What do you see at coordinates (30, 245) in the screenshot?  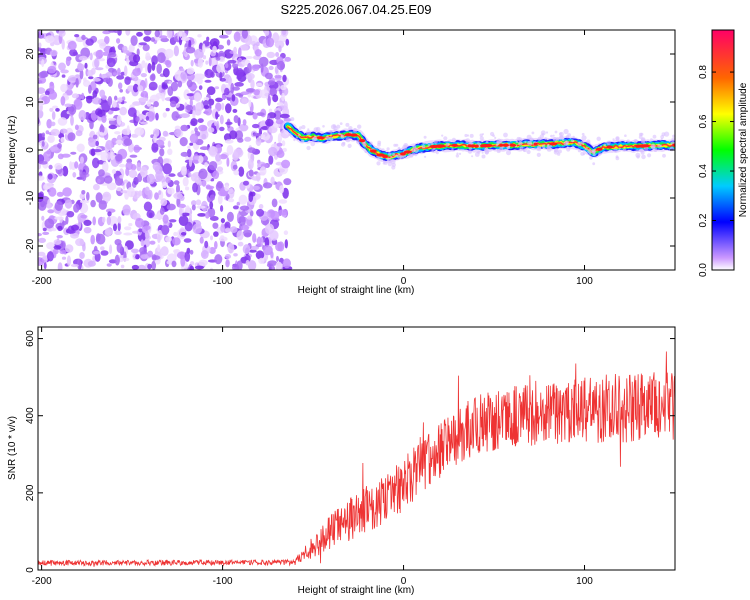 I see `spectrogram-y-tick-label: -20` at bounding box center [30, 245].